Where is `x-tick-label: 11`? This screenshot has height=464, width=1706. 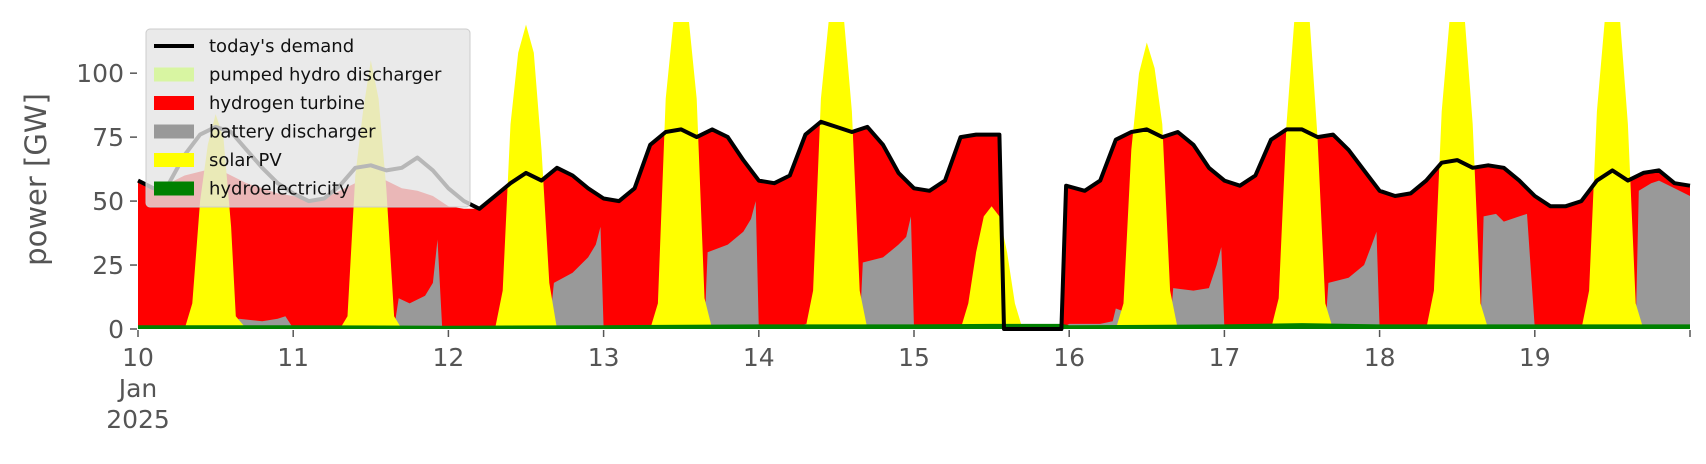 x-tick-label: 11 is located at coordinates (293, 357).